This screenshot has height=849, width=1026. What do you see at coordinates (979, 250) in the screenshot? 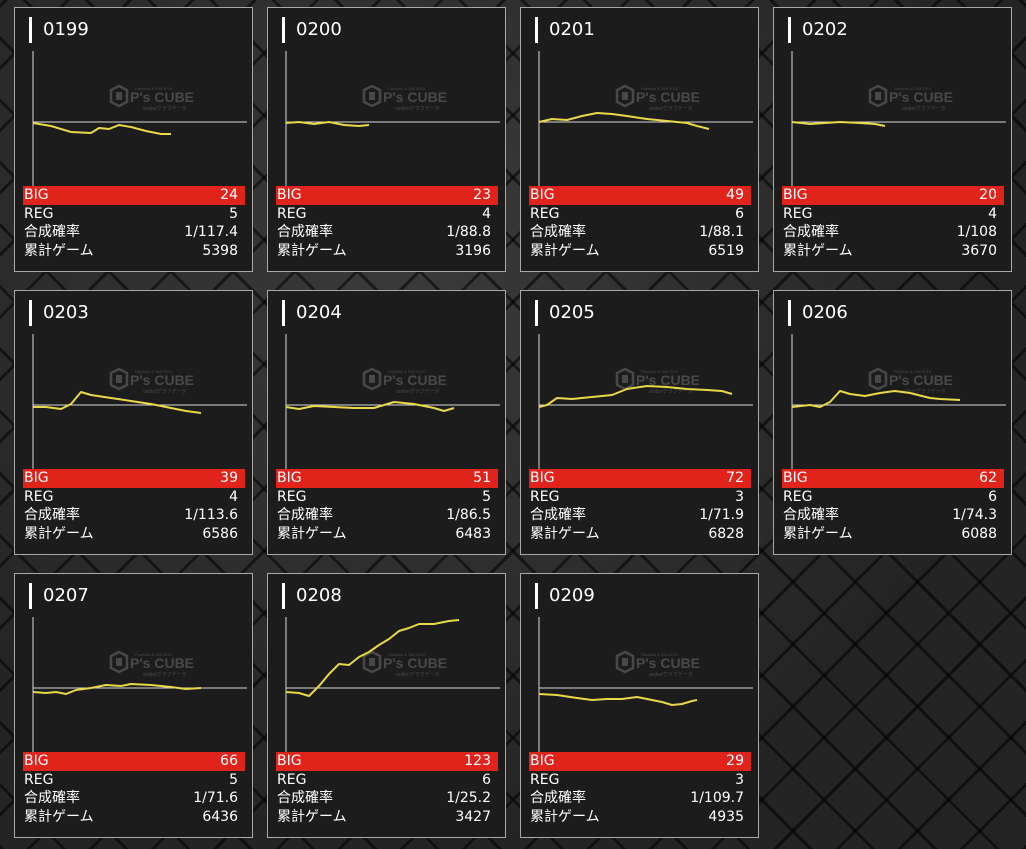
I see `games-value: 3670` at bounding box center [979, 250].